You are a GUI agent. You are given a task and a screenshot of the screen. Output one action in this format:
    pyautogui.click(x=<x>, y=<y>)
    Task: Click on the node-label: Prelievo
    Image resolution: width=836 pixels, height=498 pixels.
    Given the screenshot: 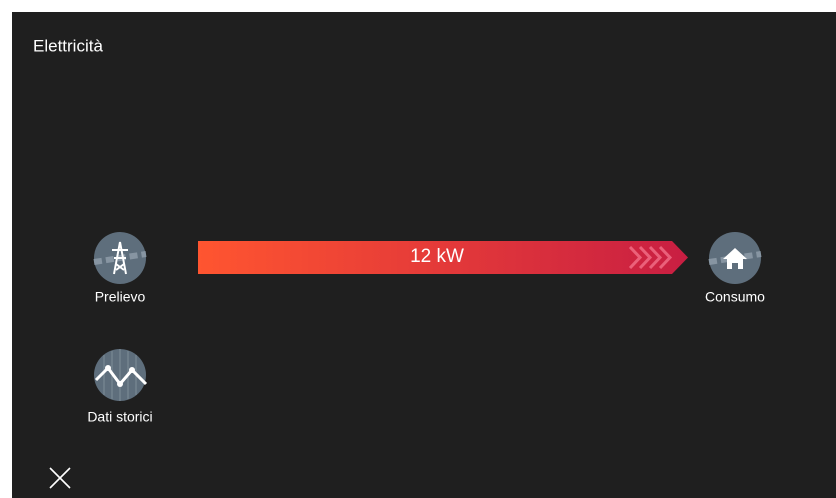 What is the action you would take?
    pyautogui.click(x=120, y=297)
    